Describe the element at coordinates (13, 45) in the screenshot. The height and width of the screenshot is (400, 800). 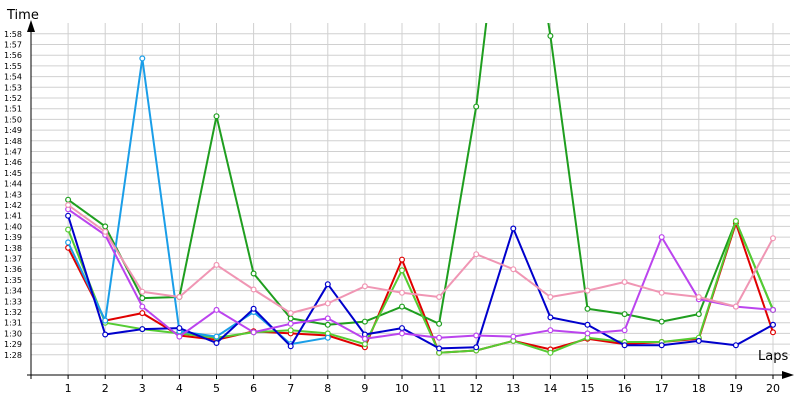
I see `y-tick-label: 1:57` at that location.